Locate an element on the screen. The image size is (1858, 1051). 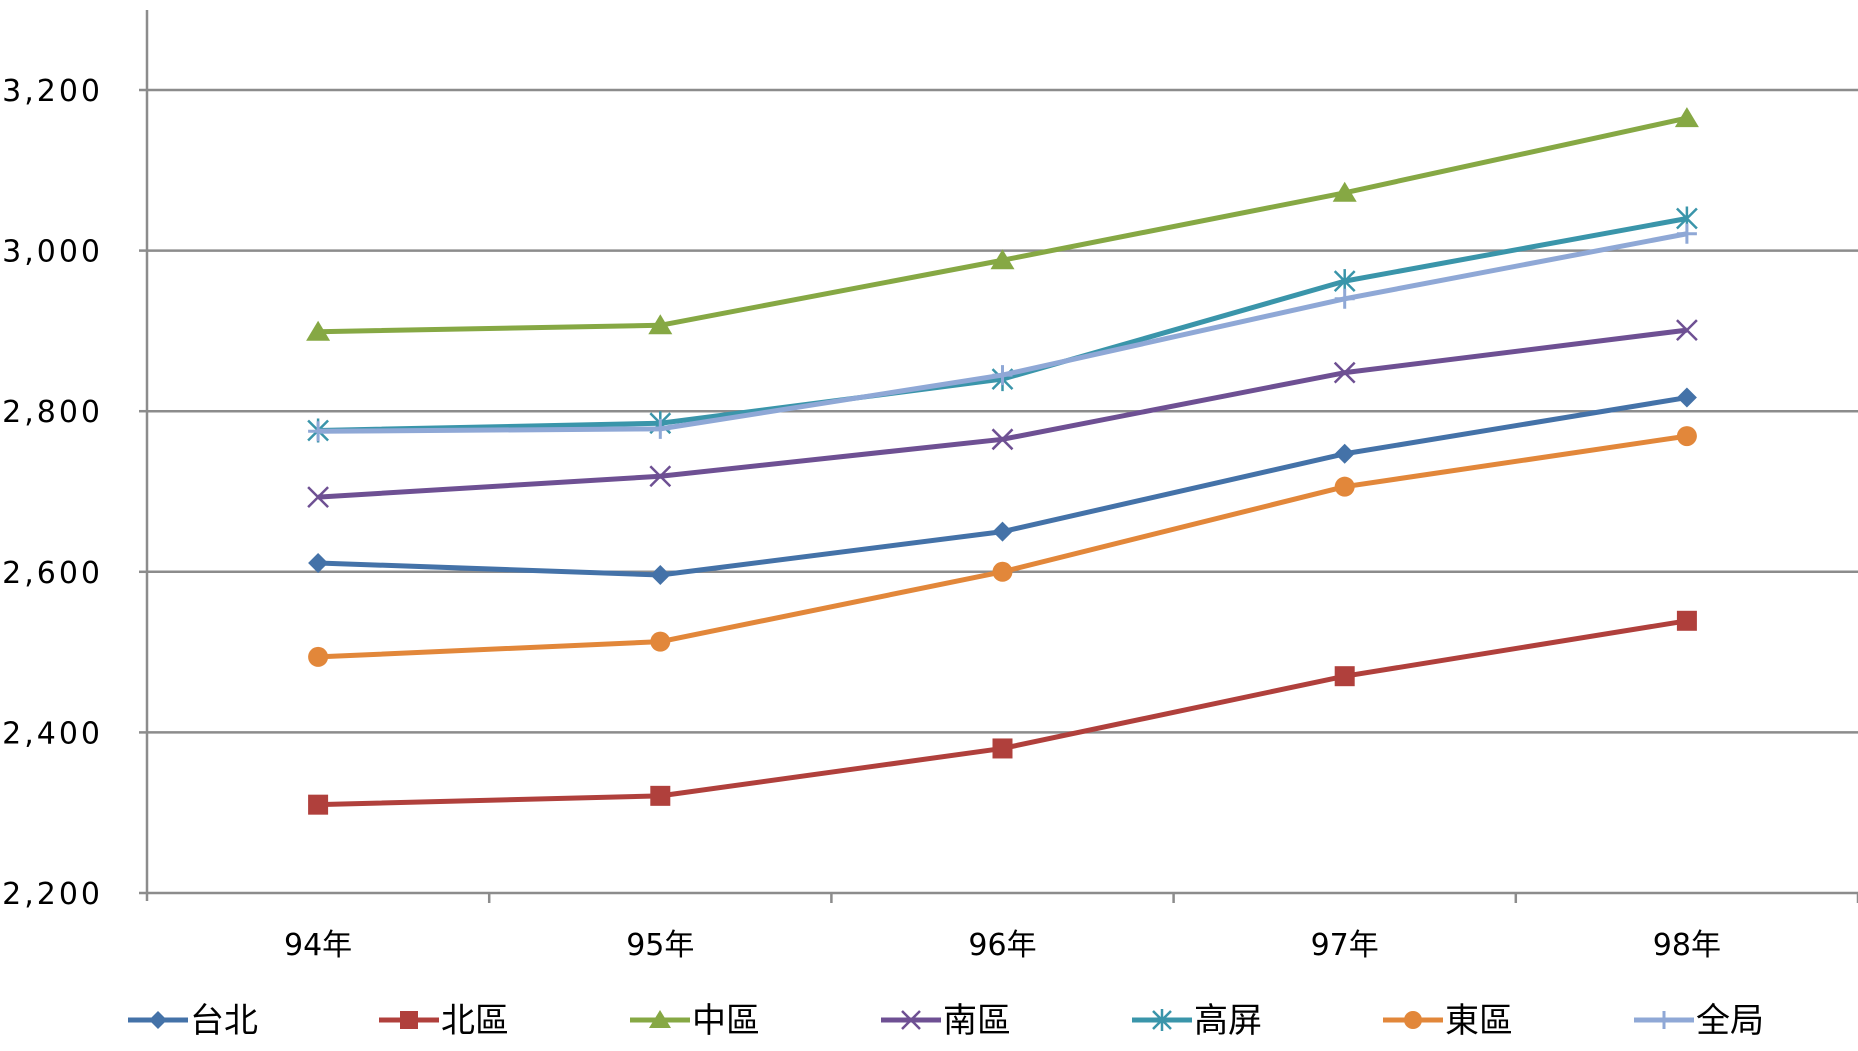
y-tick-label: 2,800 is located at coordinates (52, 412).